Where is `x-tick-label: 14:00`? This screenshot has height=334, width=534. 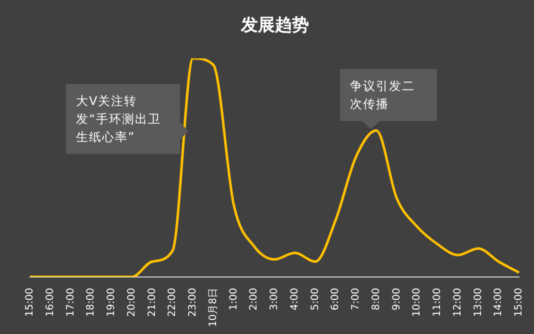
x-tick-label: 14:00 is located at coordinates (498, 302).